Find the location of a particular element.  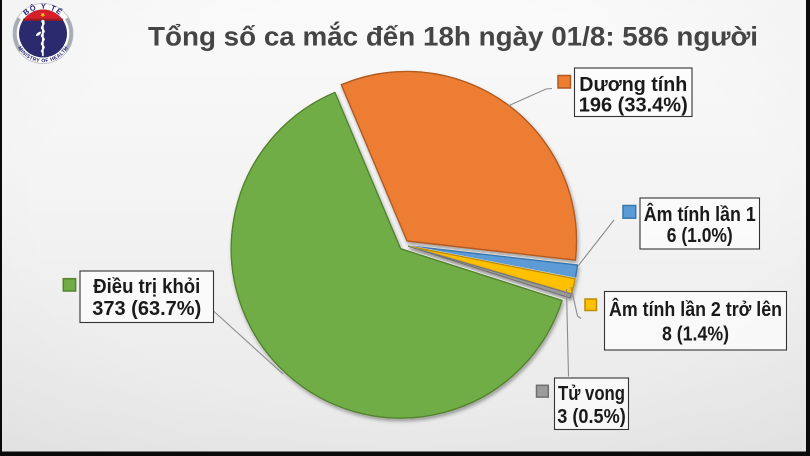

svg-text: Dương tính is located at coordinates (633, 85).